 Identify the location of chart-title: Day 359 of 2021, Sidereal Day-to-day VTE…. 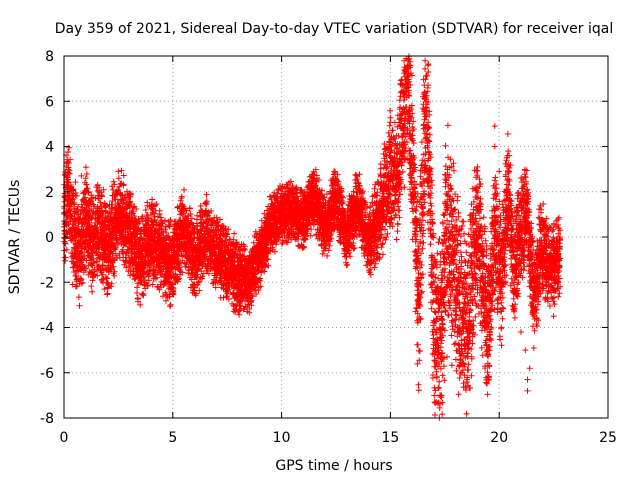
(334, 29).